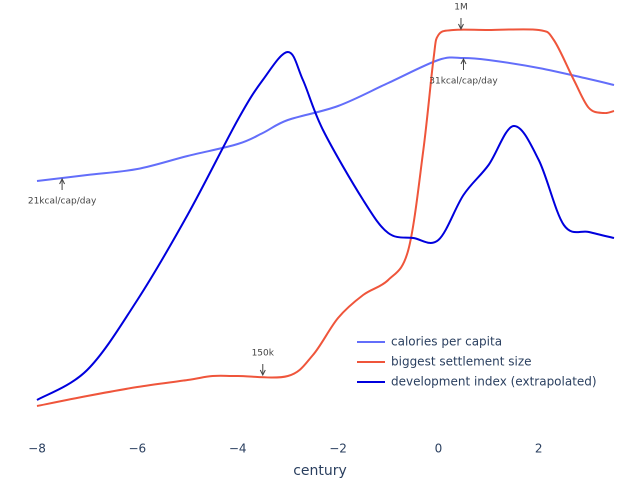  What do you see at coordinates (137, 449) in the screenshot?
I see `x-tick-label: −6` at bounding box center [137, 449].